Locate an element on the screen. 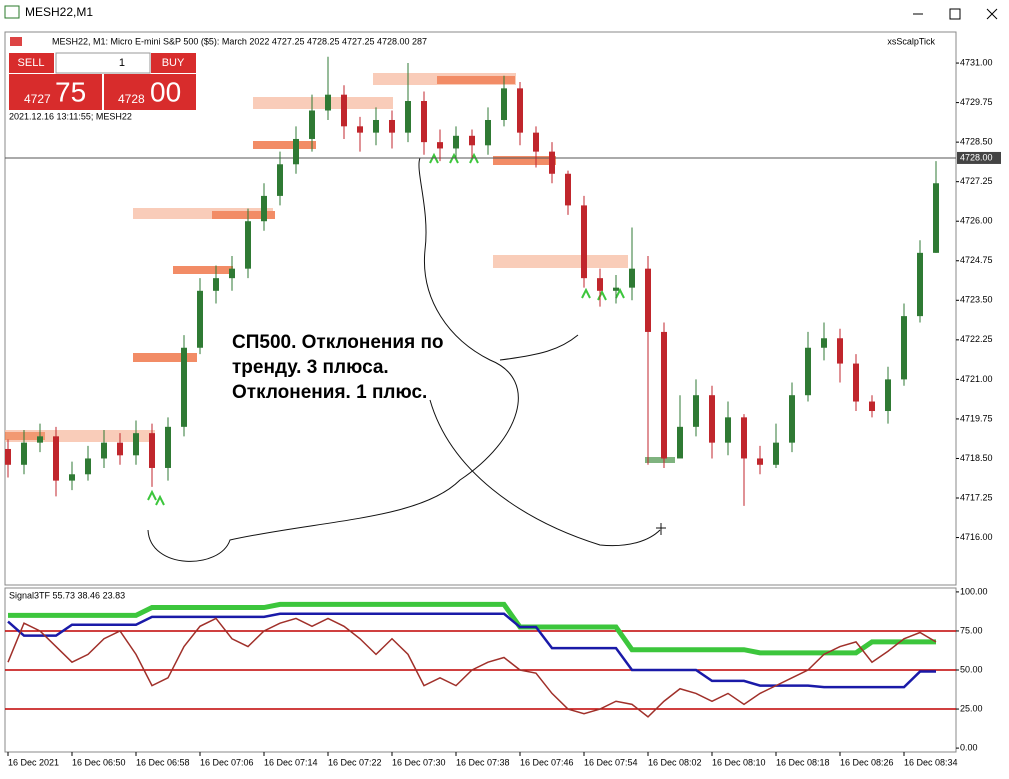 The width and height of the screenshot is (1009, 779). volume-input is located at coordinates (103, 63).